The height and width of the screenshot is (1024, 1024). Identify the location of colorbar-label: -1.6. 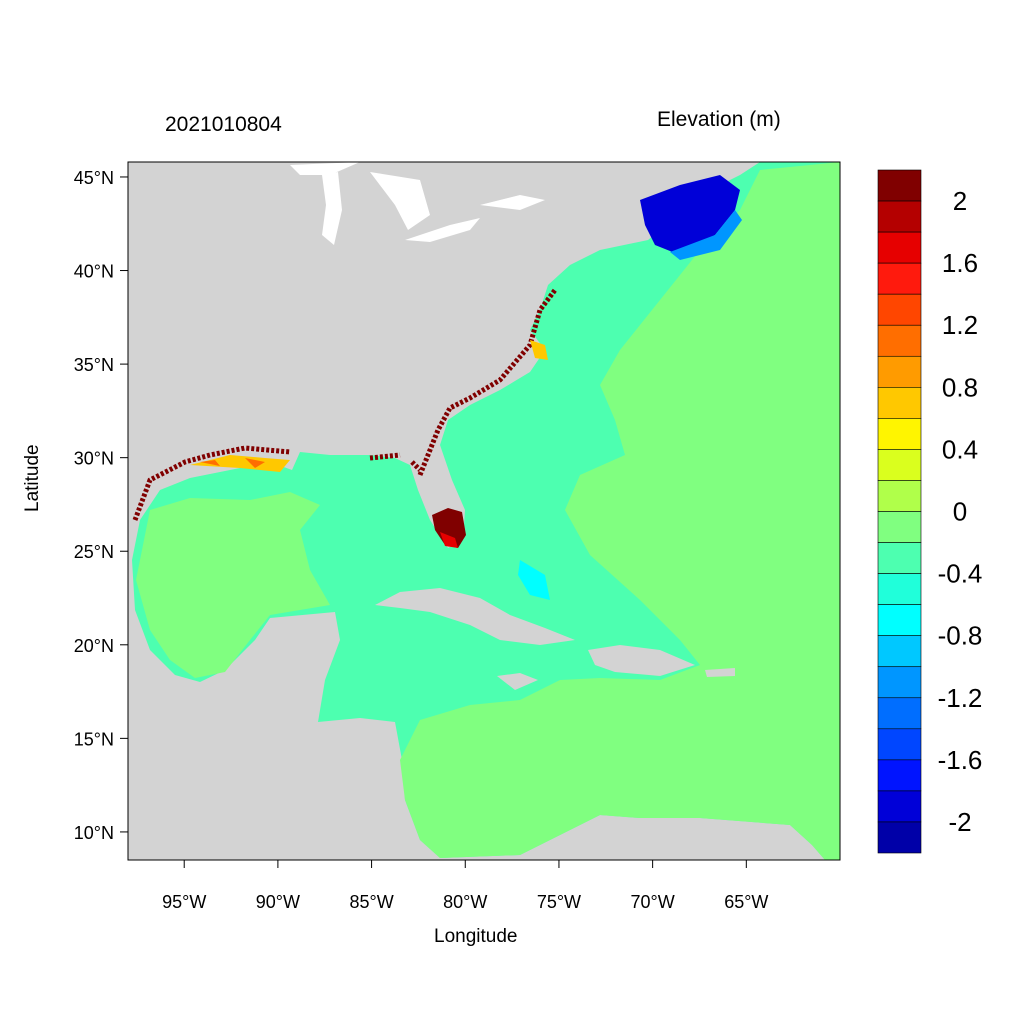
(960, 760).